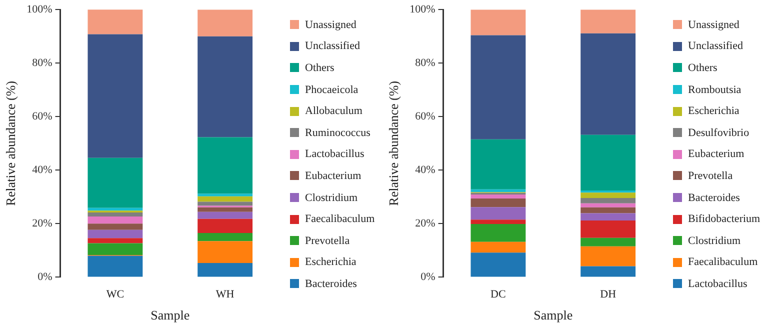 The width and height of the screenshot is (767, 328). What do you see at coordinates (719, 132) in the screenshot?
I see `legend-label: Desulfovibrio` at bounding box center [719, 132].